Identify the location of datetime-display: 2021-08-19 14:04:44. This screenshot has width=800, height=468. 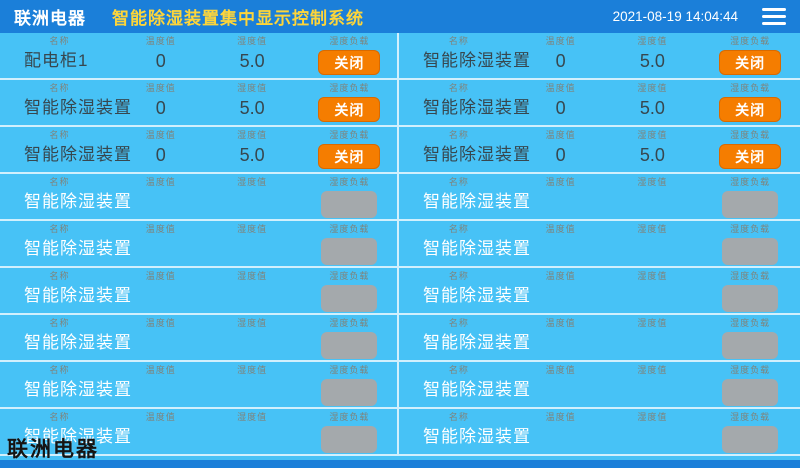
(675, 16).